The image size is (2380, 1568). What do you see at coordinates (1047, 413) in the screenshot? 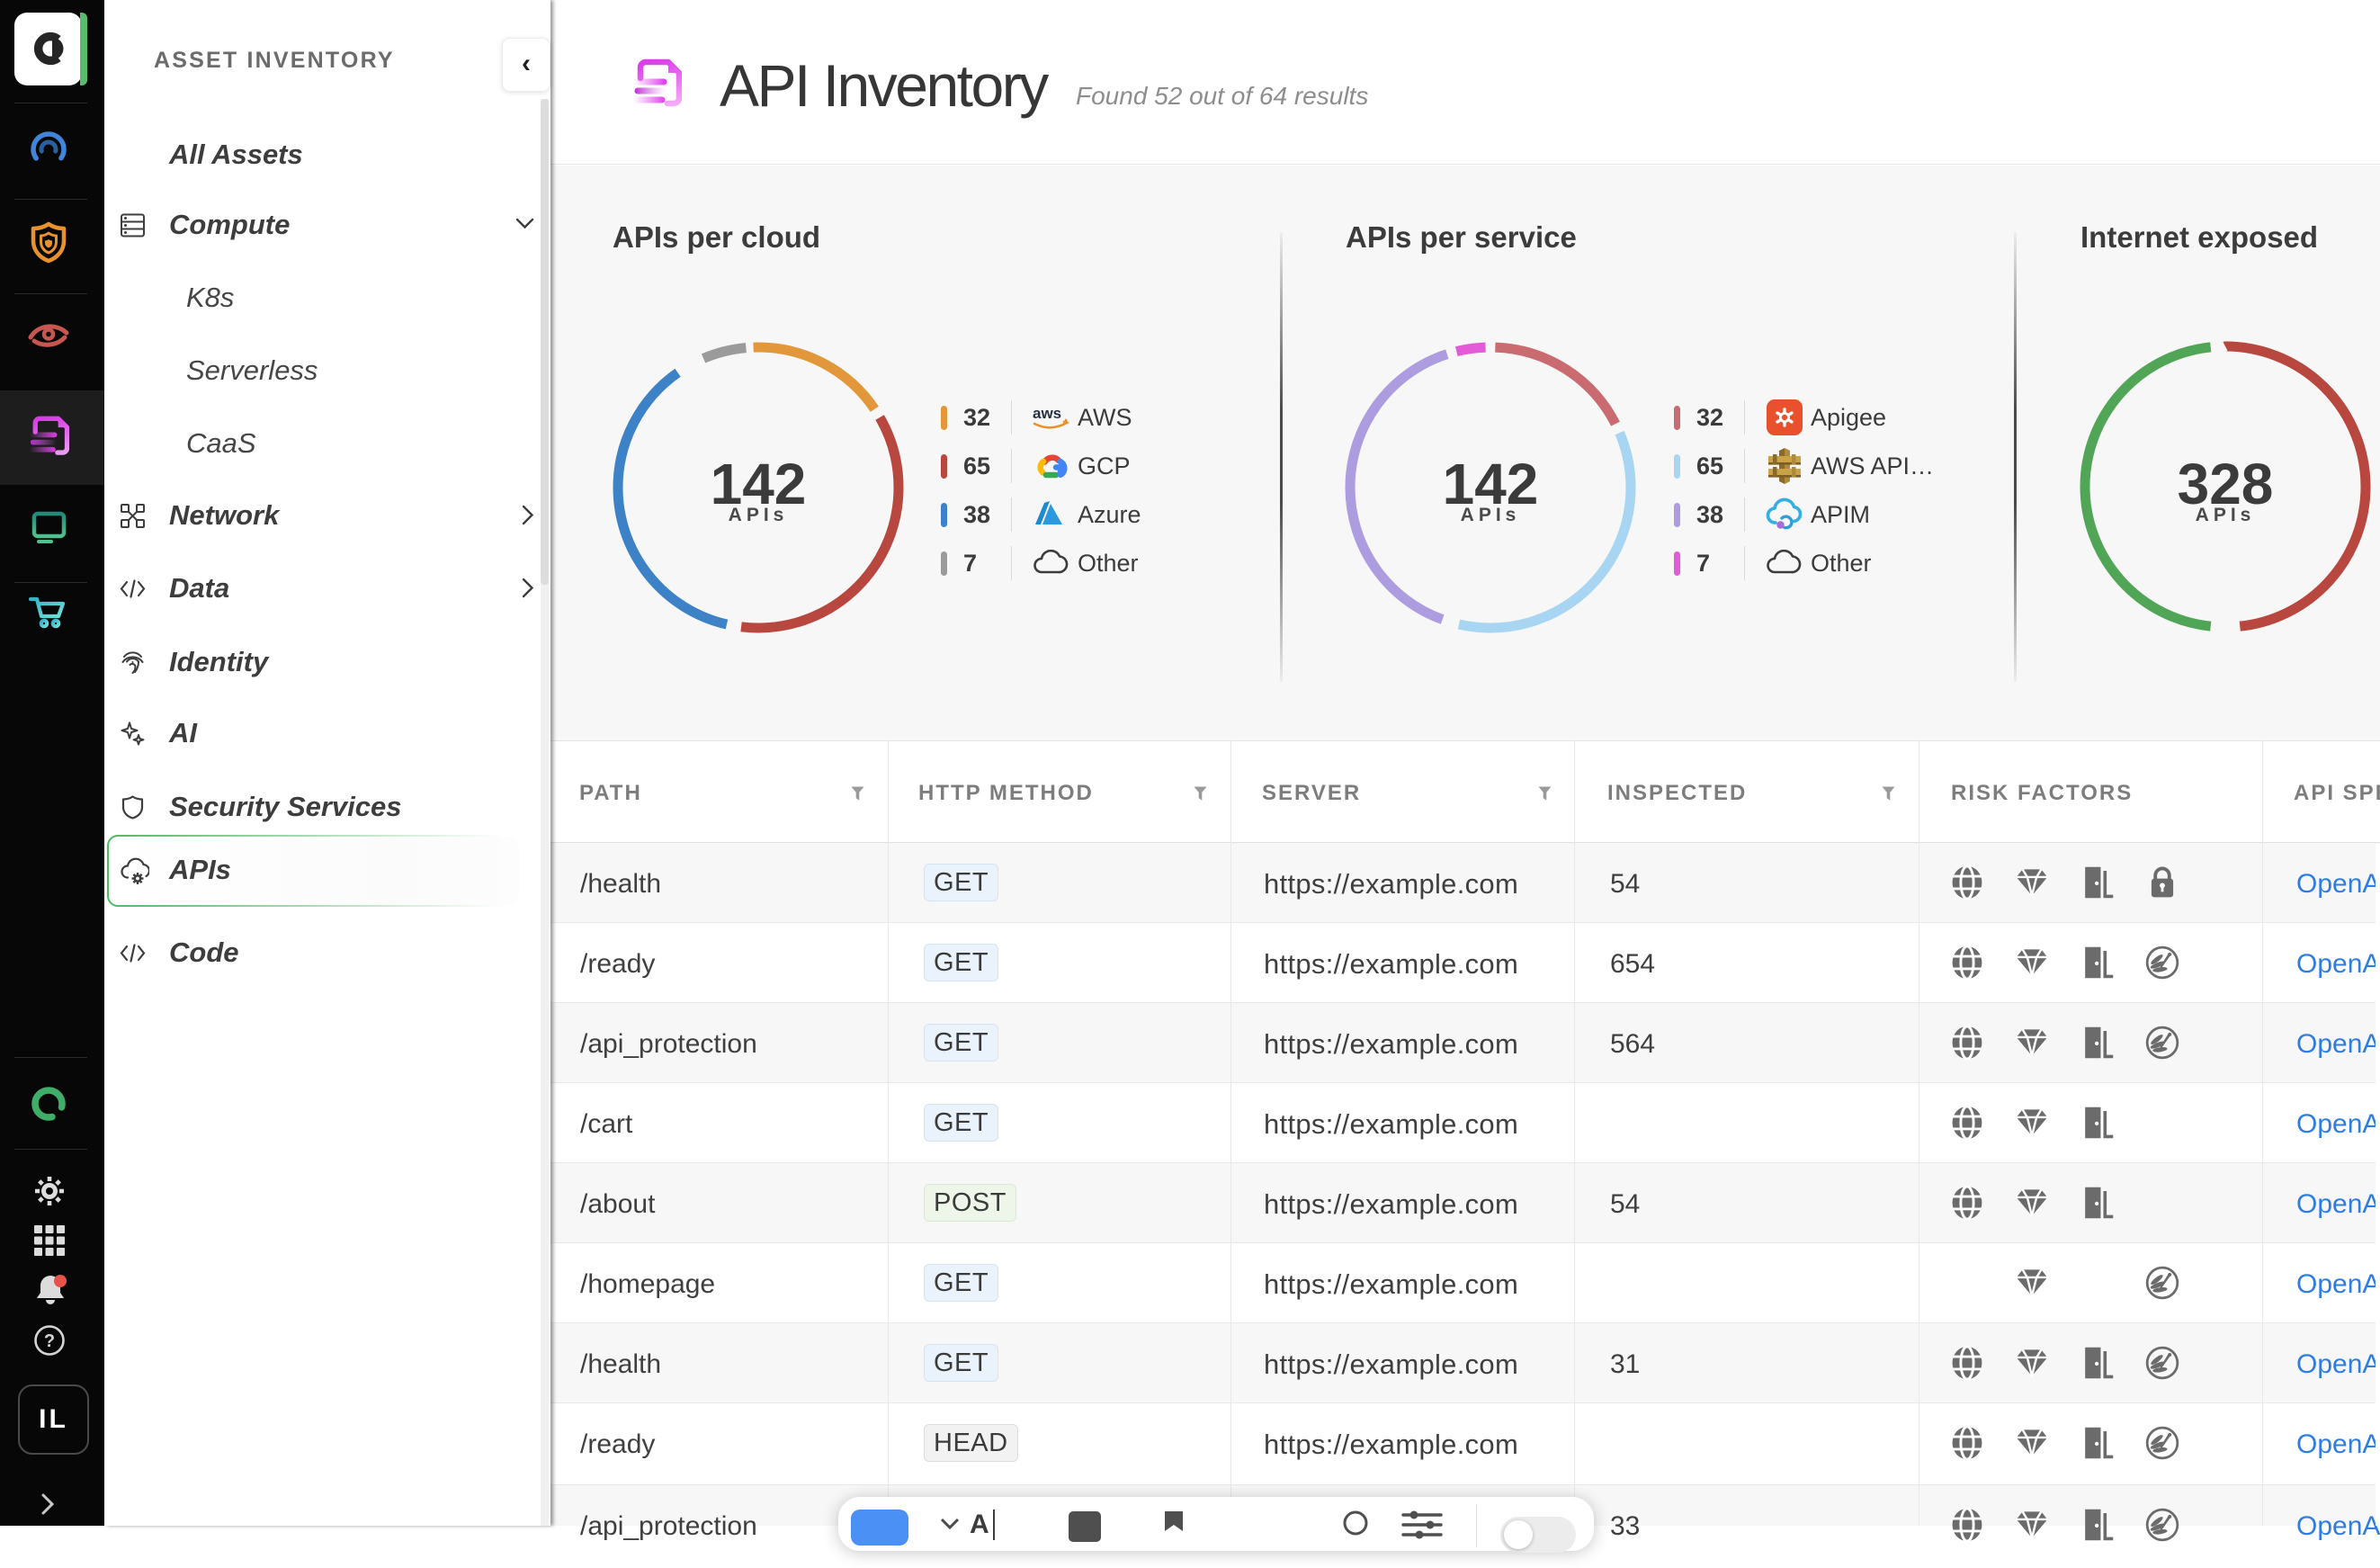
I see `svg-text: aws` at bounding box center [1047, 413].